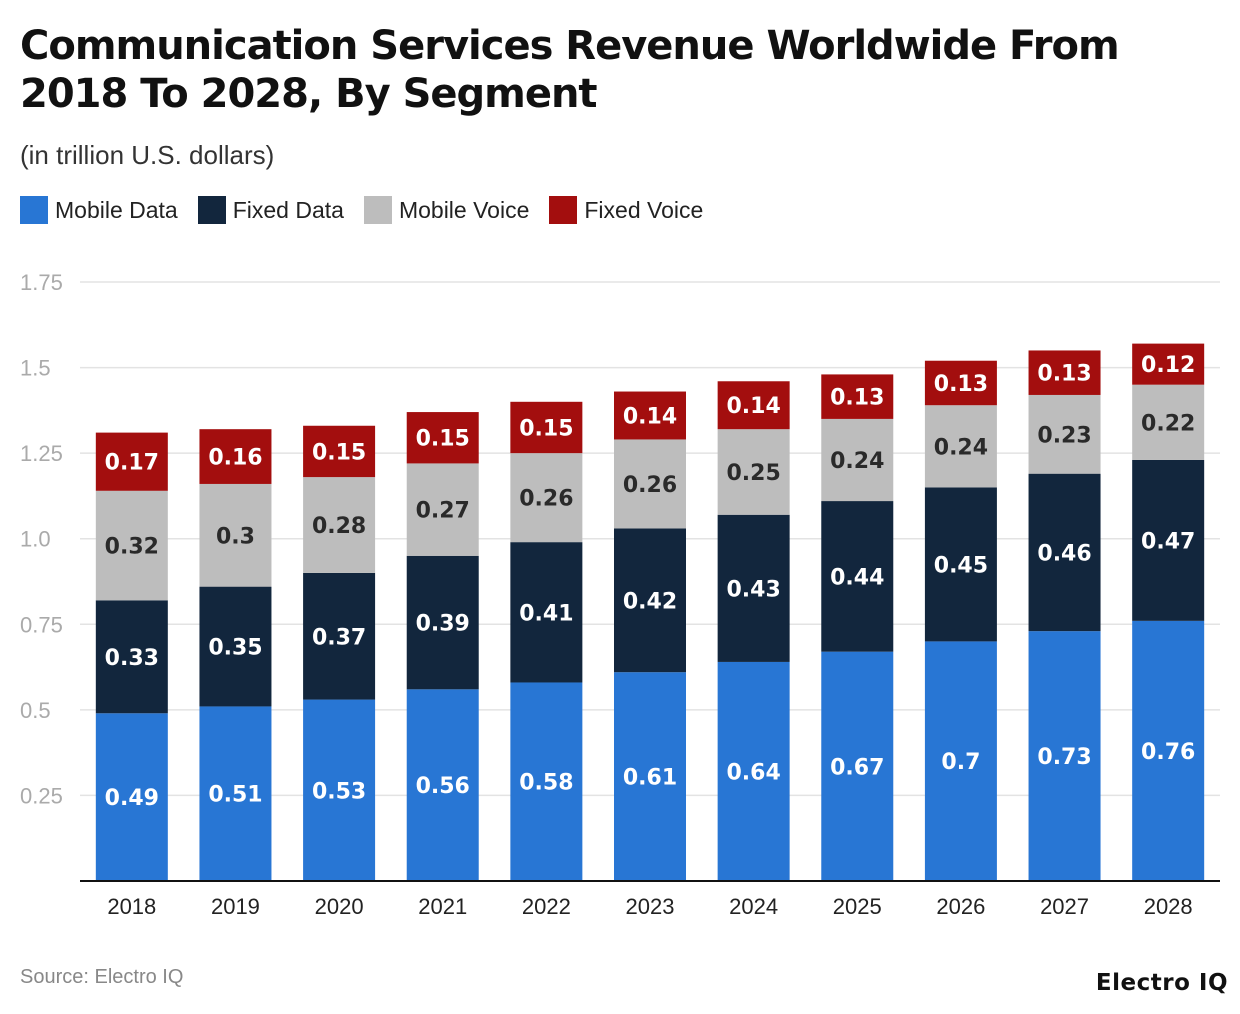  What do you see at coordinates (1064, 553) in the screenshot?
I see `data-label: 0.46` at bounding box center [1064, 553].